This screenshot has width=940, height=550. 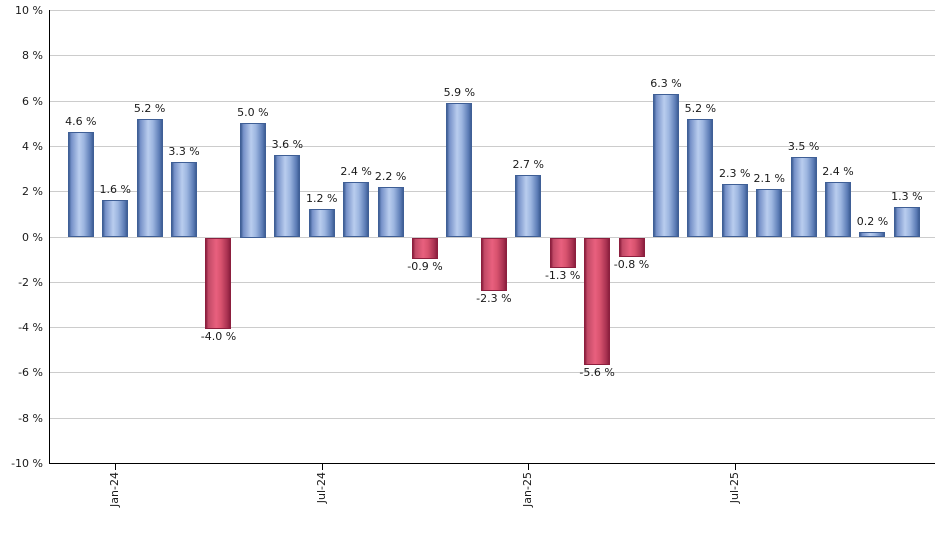 I want to click on bar-value-label: 2.2 %, so click(x=390, y=176).